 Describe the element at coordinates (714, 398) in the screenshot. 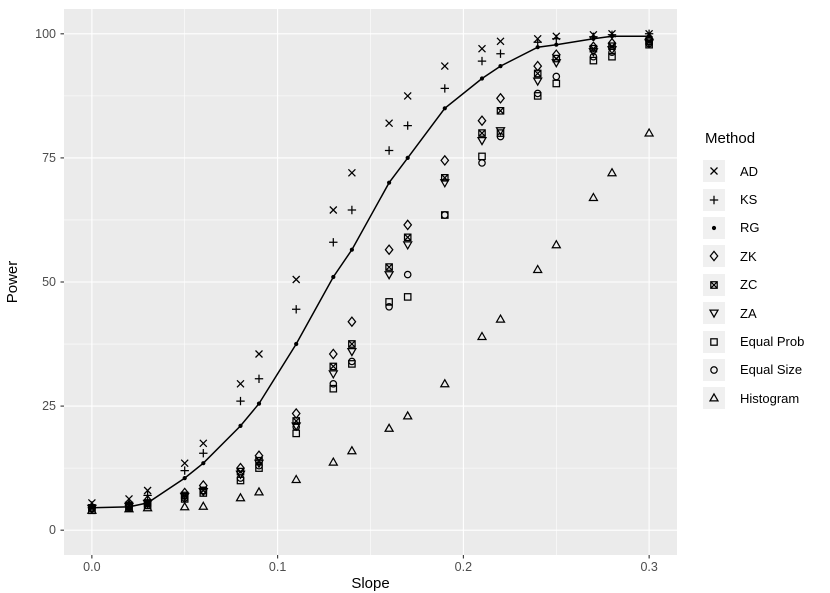

I see `legend-key-histogram` at that location.